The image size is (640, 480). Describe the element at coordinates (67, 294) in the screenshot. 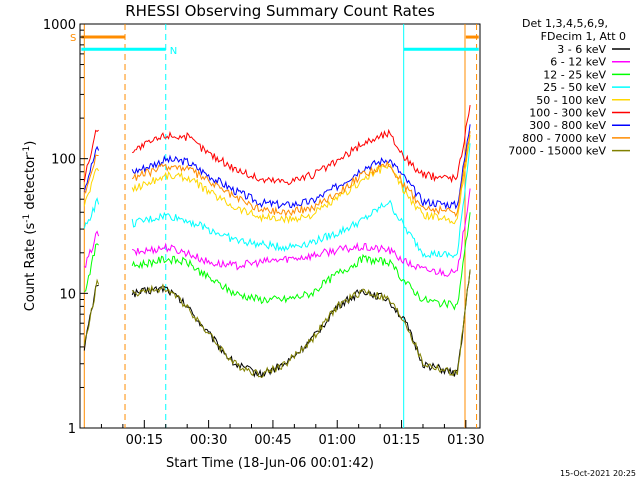

I see `y-tick-label: 10` at that location.